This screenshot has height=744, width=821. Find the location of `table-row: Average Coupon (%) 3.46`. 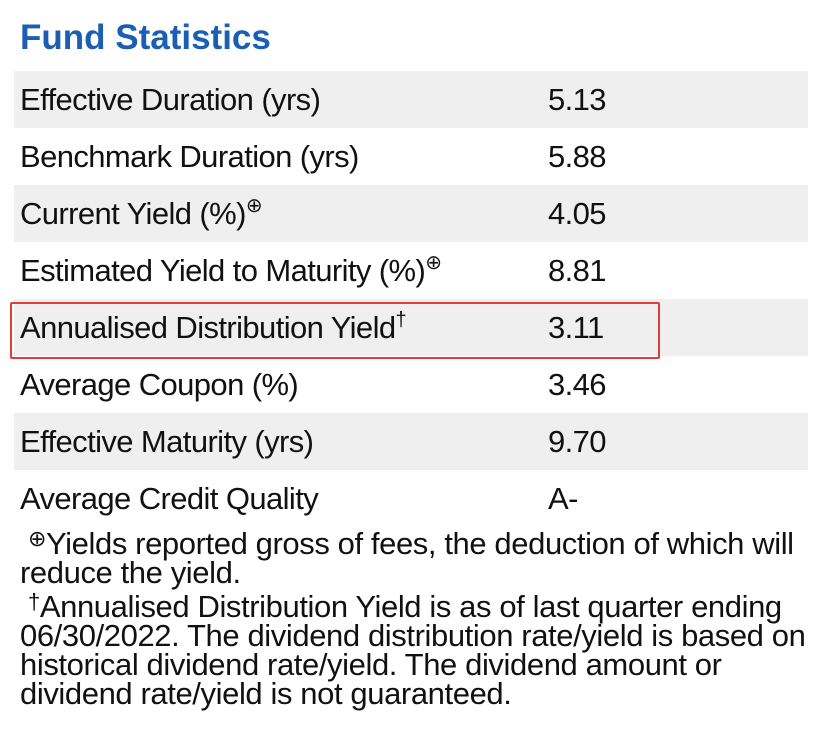

table-row: Average Coupon (%) 3.46 is located at coordinates (411, 384).